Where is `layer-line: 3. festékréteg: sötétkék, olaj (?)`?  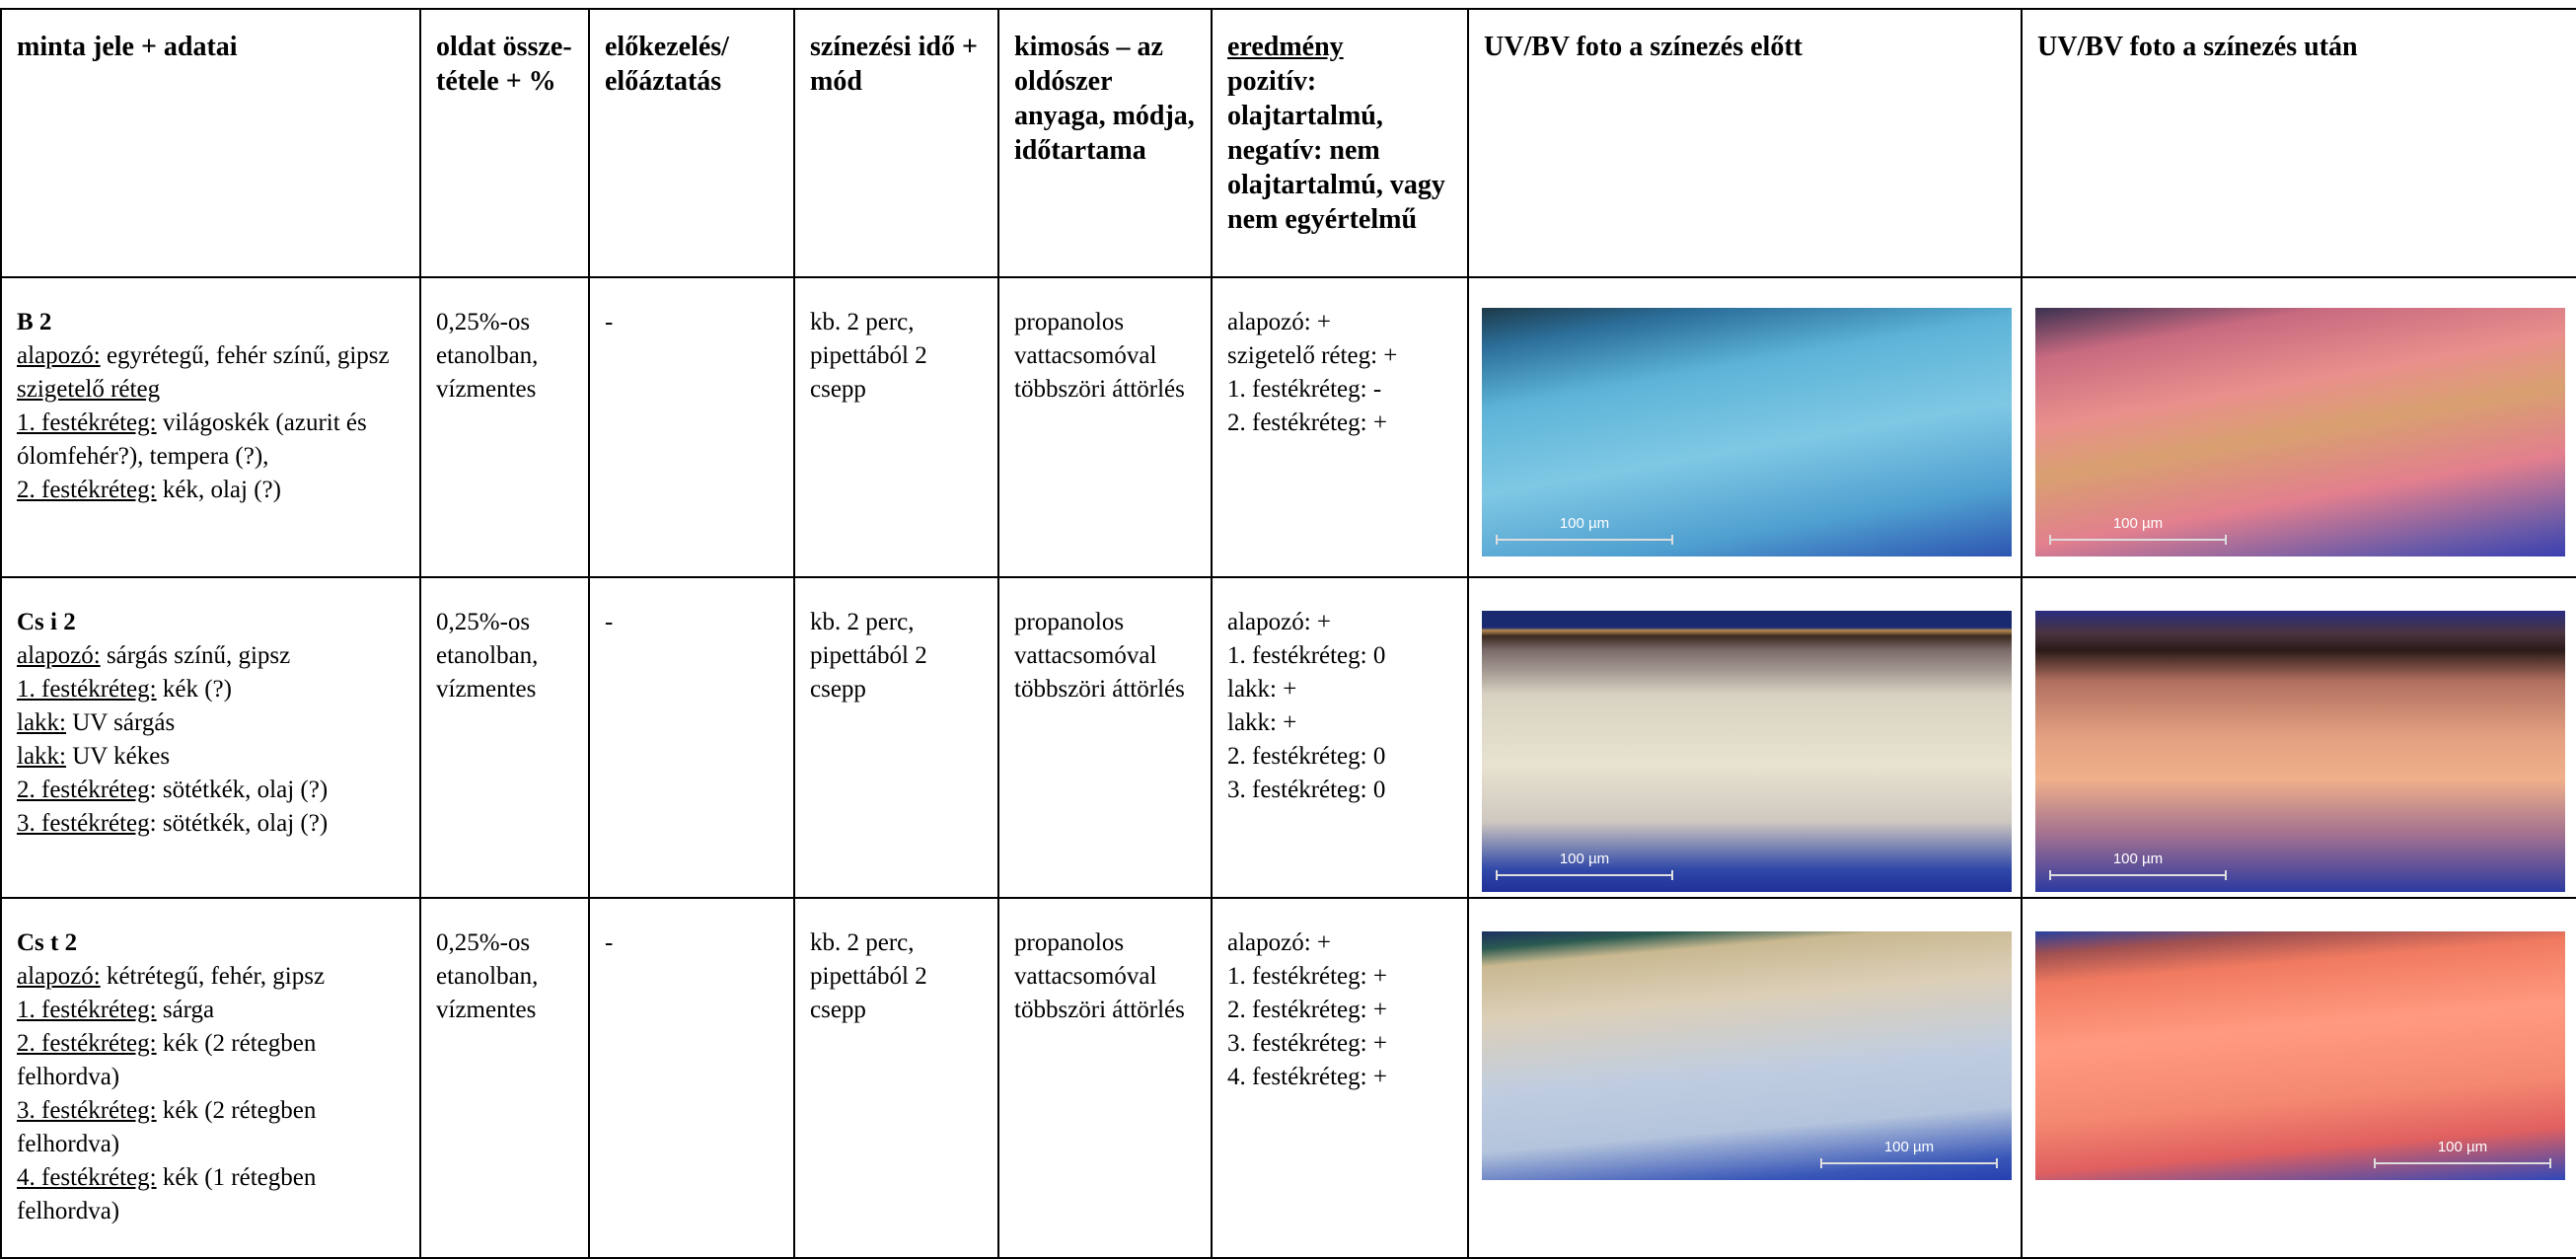 layer-line: 3. festékréteg: sötétkék, olaj (?) is located at coordinates (211, 824).